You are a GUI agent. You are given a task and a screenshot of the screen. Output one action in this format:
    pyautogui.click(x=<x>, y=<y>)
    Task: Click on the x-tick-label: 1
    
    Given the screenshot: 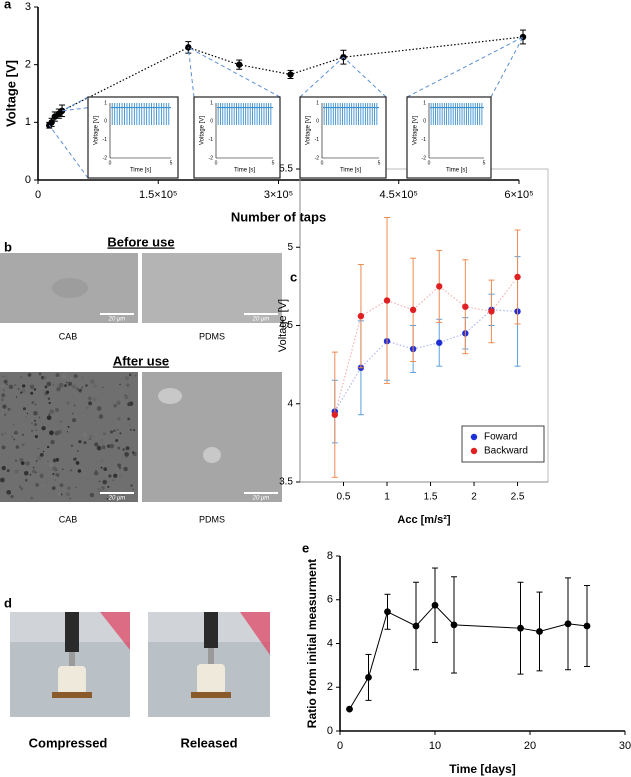 What is the action you would take?
    pyautogui.click(x=387, y=497)
    